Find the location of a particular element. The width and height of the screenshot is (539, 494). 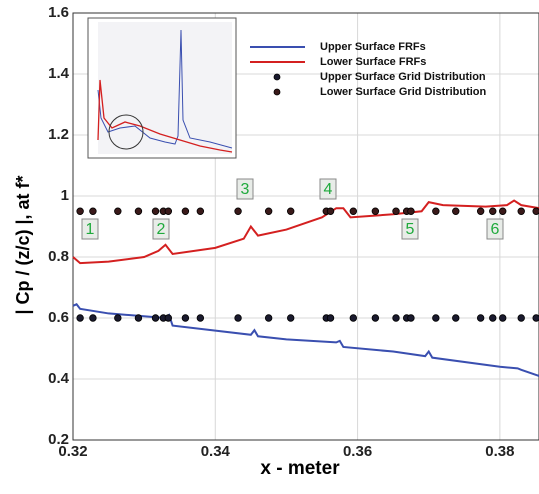

x-tick-label: 0.38 is located at coordinates (499, 451).